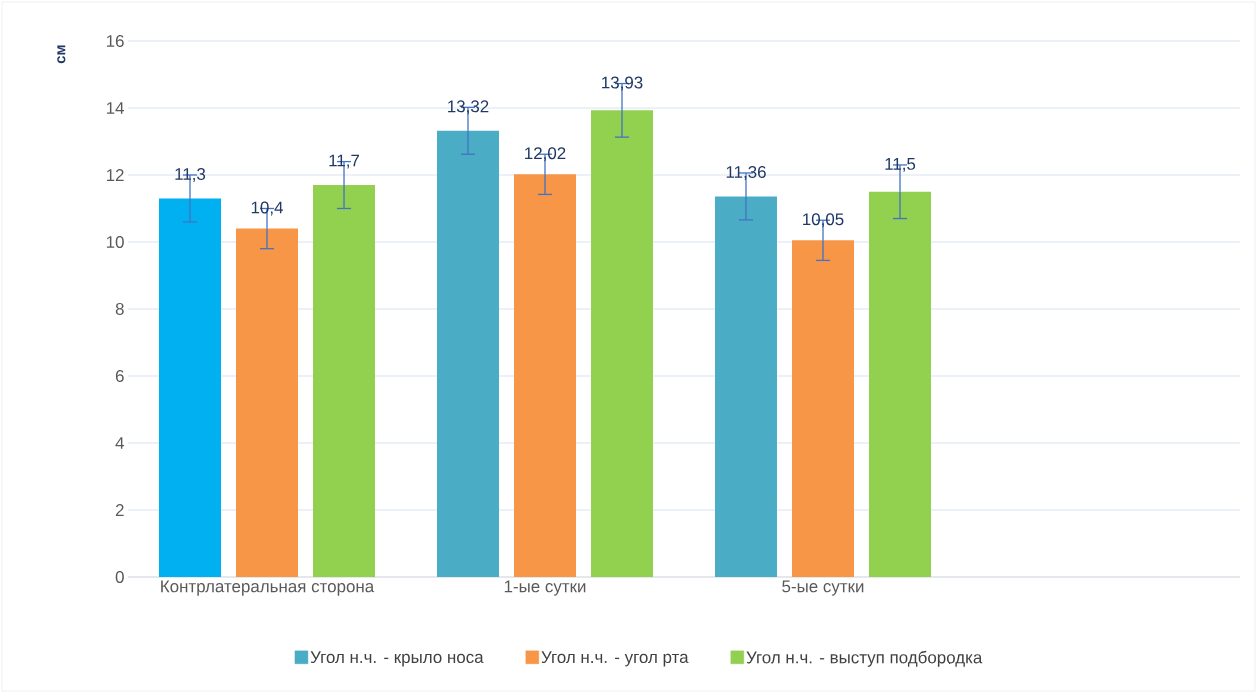 Image resolution: width=1257 pixels, height=693 pixels. I want to click on y-tick-label: 16, so click(115, 40).